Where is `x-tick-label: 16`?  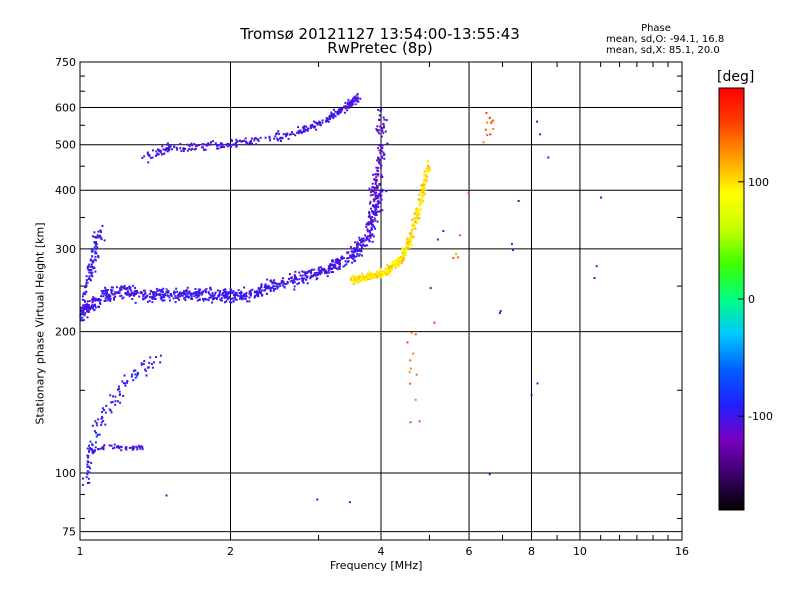 x-tick-label: 16 is located at coordinates (682, 551).